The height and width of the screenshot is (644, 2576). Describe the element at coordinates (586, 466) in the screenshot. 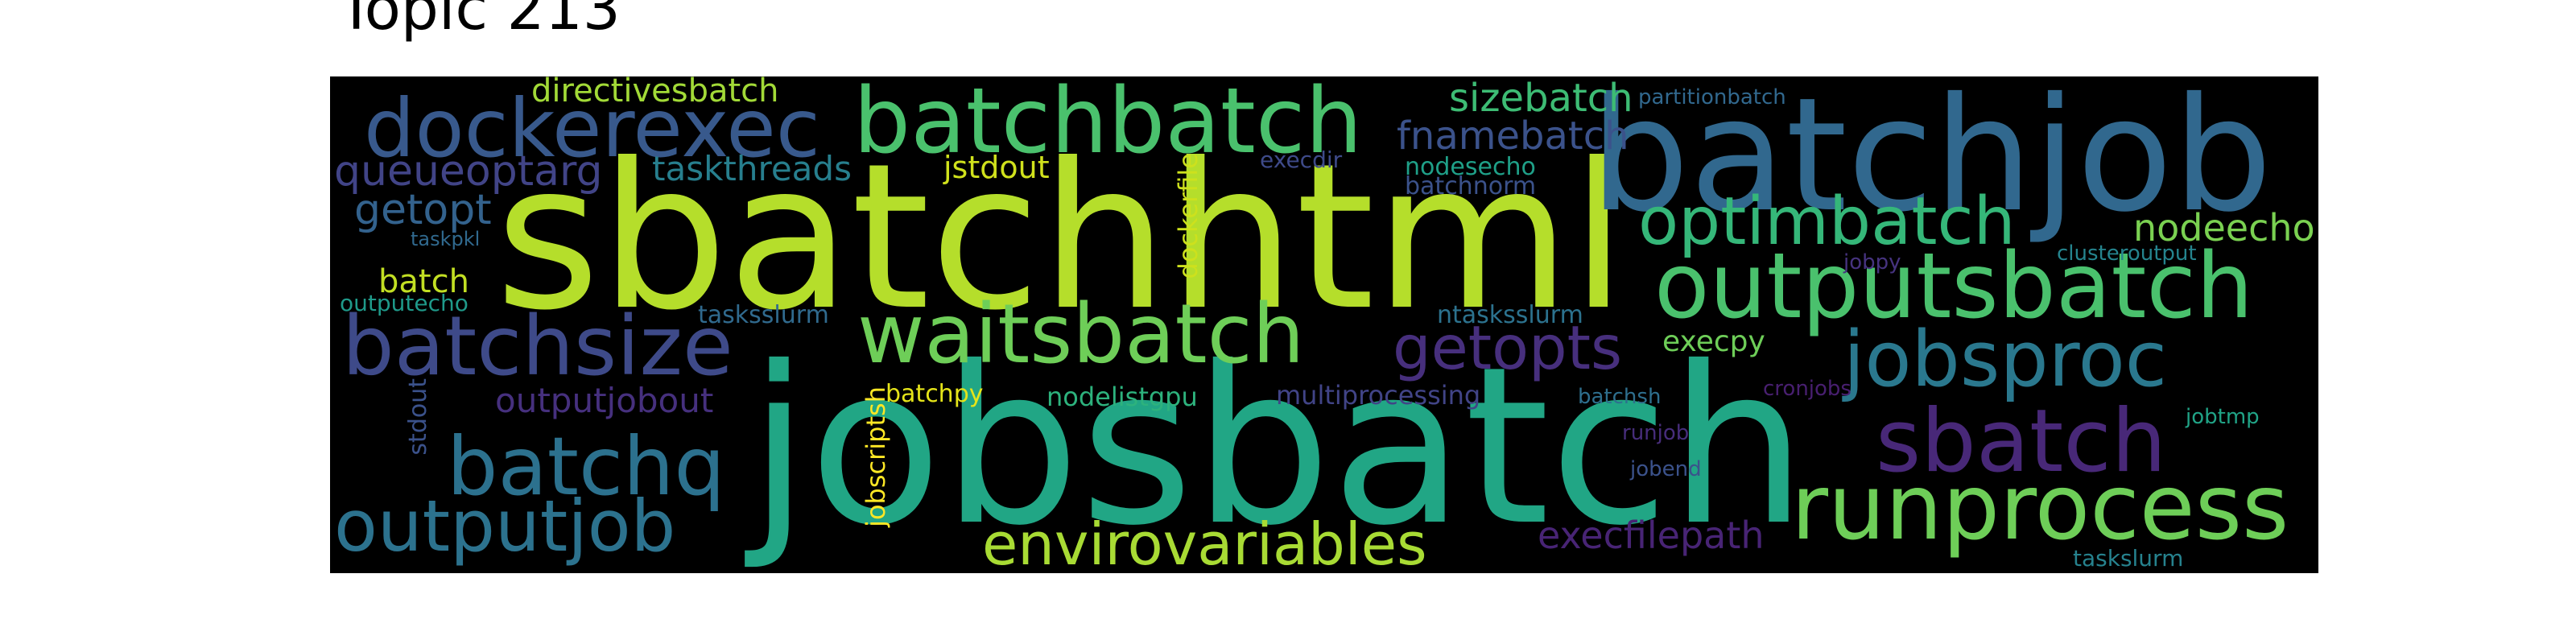

I see `word-batchq: batchq` at that location.